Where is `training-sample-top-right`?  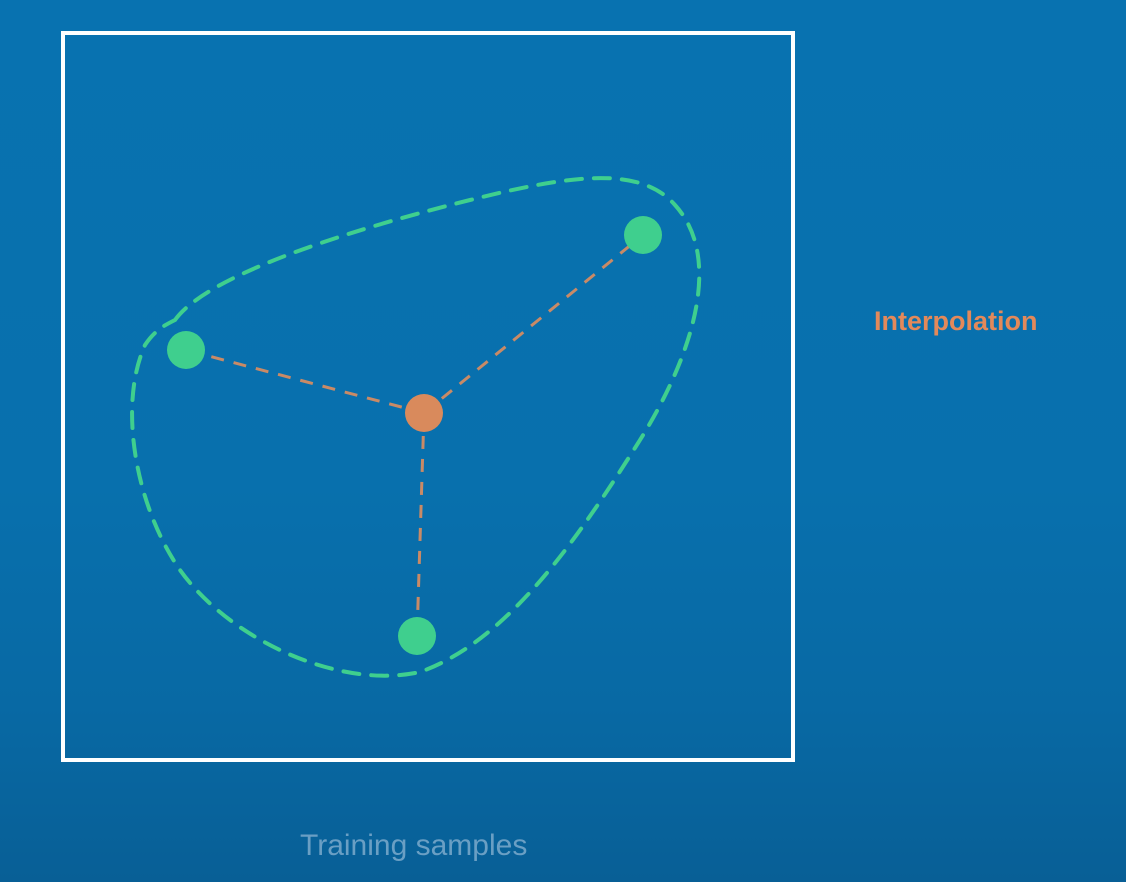
training-sample-top-right is located at coordinates (643, 235).